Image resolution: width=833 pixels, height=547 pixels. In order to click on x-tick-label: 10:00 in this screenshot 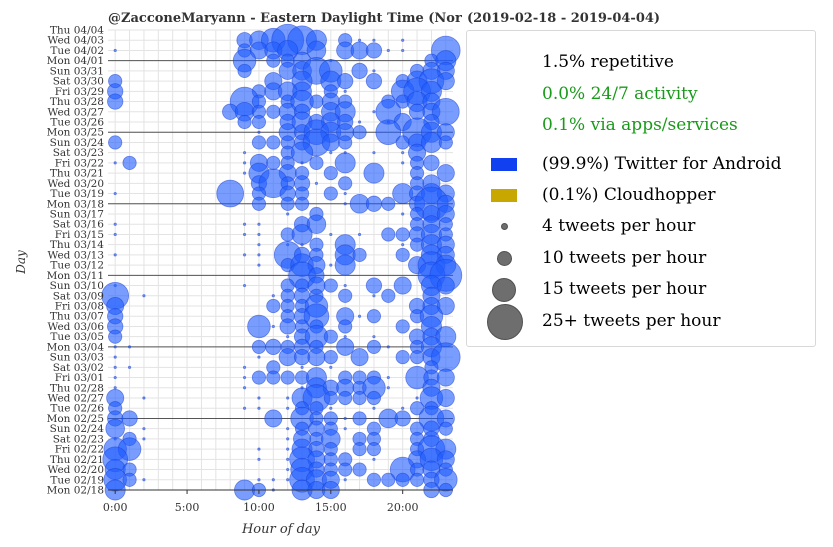, I will do `click(259, 507)`.